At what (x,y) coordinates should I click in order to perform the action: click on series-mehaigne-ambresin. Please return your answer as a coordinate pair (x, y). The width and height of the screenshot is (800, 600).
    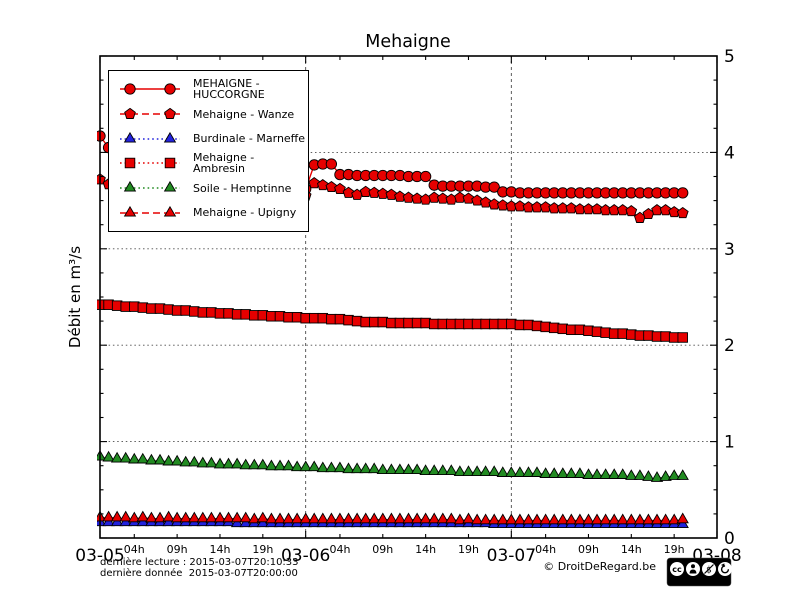
    Looking at the image, I should click on (392, 321).